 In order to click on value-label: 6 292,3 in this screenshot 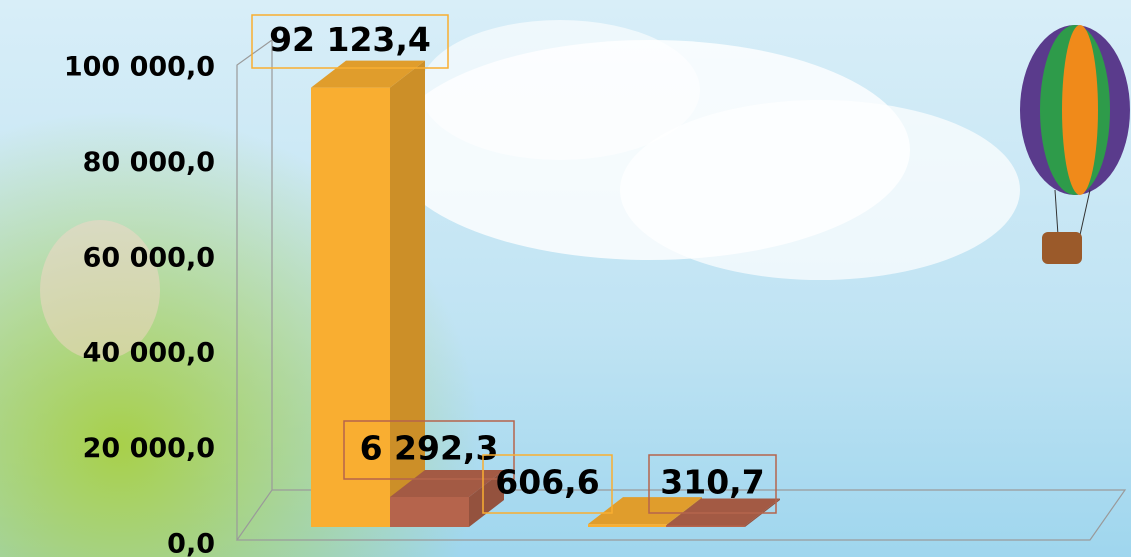, I will do `click(429, 448)`.